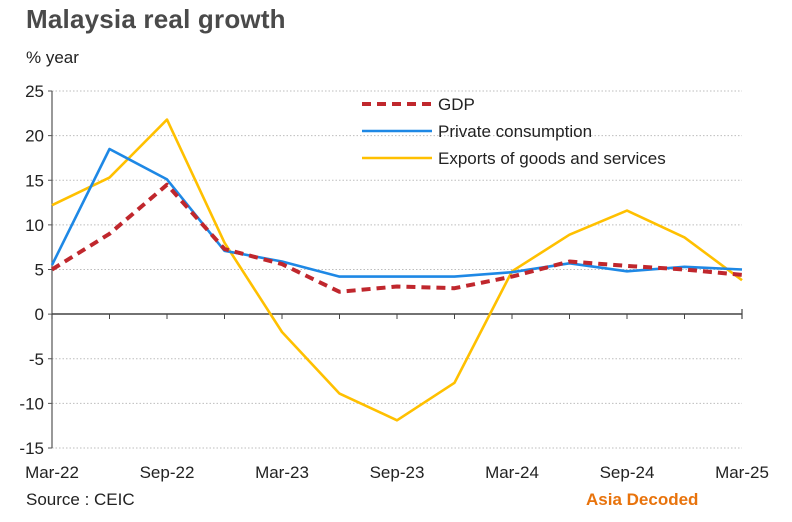  Describe the element at coordinates (39, 314) in the screenshot. I see `y-tick-label: 0` at that location.